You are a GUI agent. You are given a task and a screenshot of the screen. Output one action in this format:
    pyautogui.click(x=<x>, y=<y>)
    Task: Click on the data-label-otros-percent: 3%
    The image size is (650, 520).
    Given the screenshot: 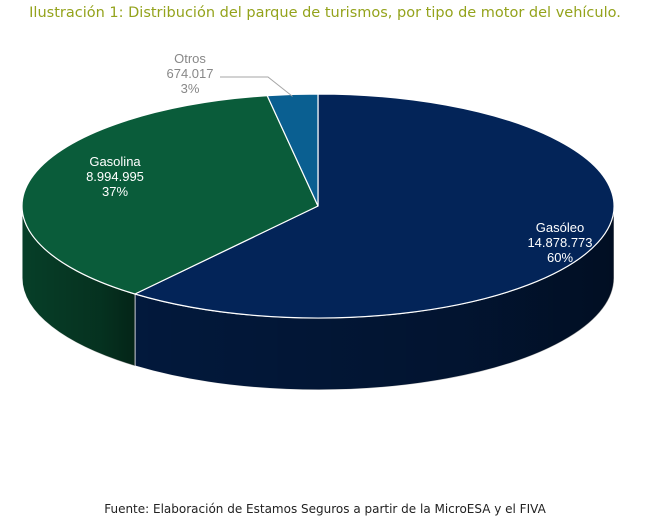 What is the action you would take?
    pyautogui.click(x=190, y=88)
    